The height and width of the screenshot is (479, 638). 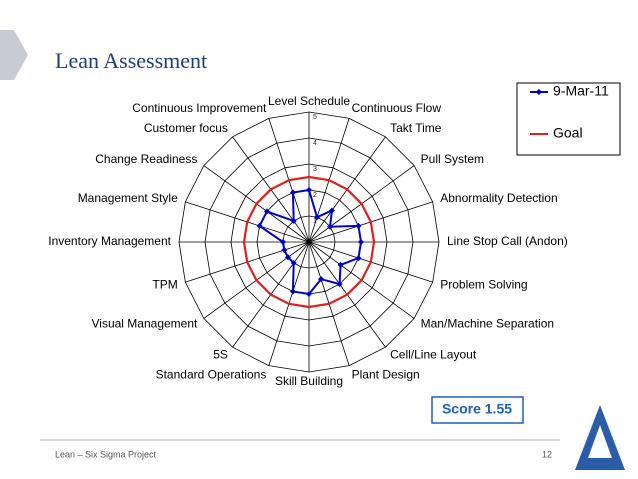 I want to click on category-label: Cell/Line Layout, so click(x=433, y=354).